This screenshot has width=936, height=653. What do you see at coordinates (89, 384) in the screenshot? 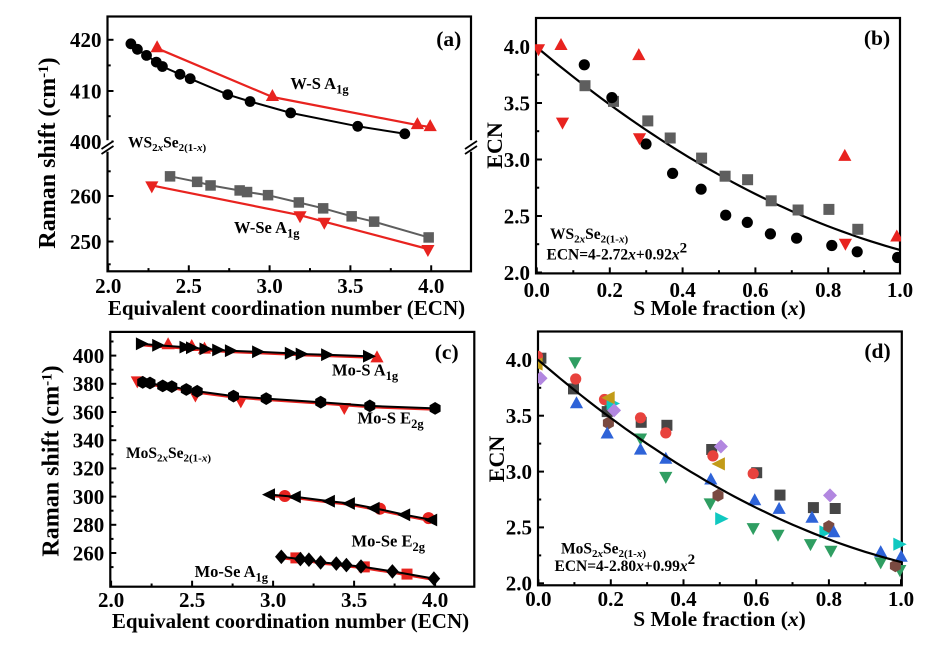
I see `svg-text: 380` at bounding box center [89, 384].